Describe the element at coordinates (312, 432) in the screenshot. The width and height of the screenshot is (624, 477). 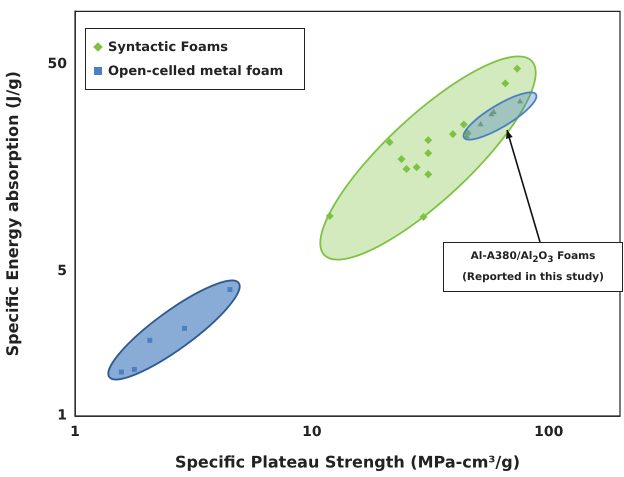
I see `x-tick-label: 10` at that location.